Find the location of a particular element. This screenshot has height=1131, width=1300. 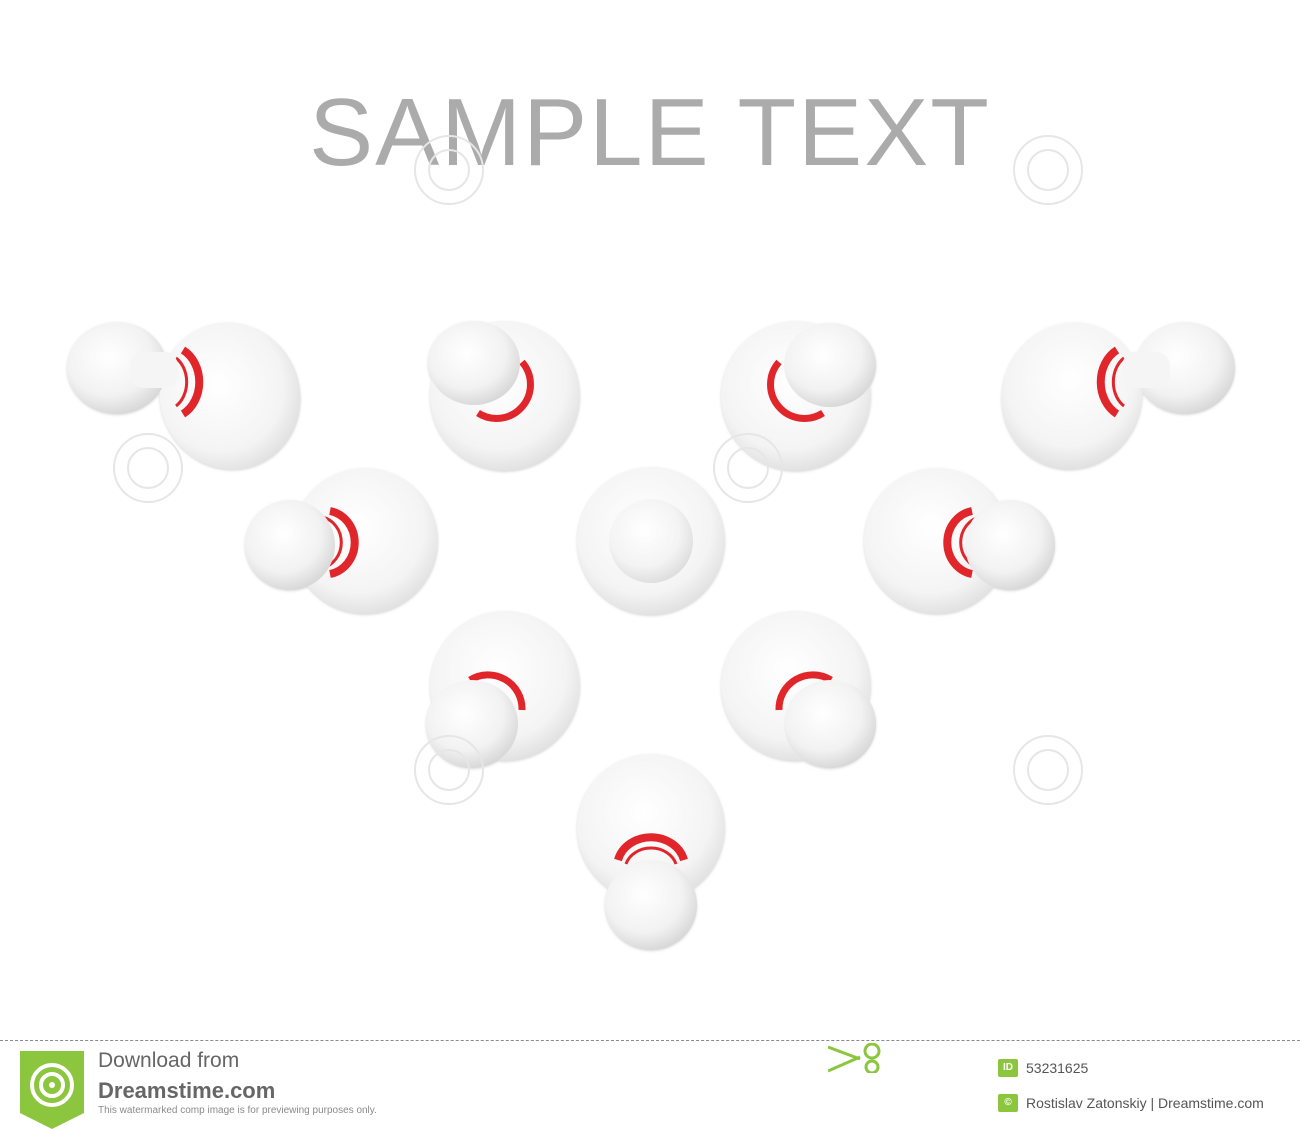

headline-sample-text: SAMPLE TEXT is located at coordinates (650, 132).